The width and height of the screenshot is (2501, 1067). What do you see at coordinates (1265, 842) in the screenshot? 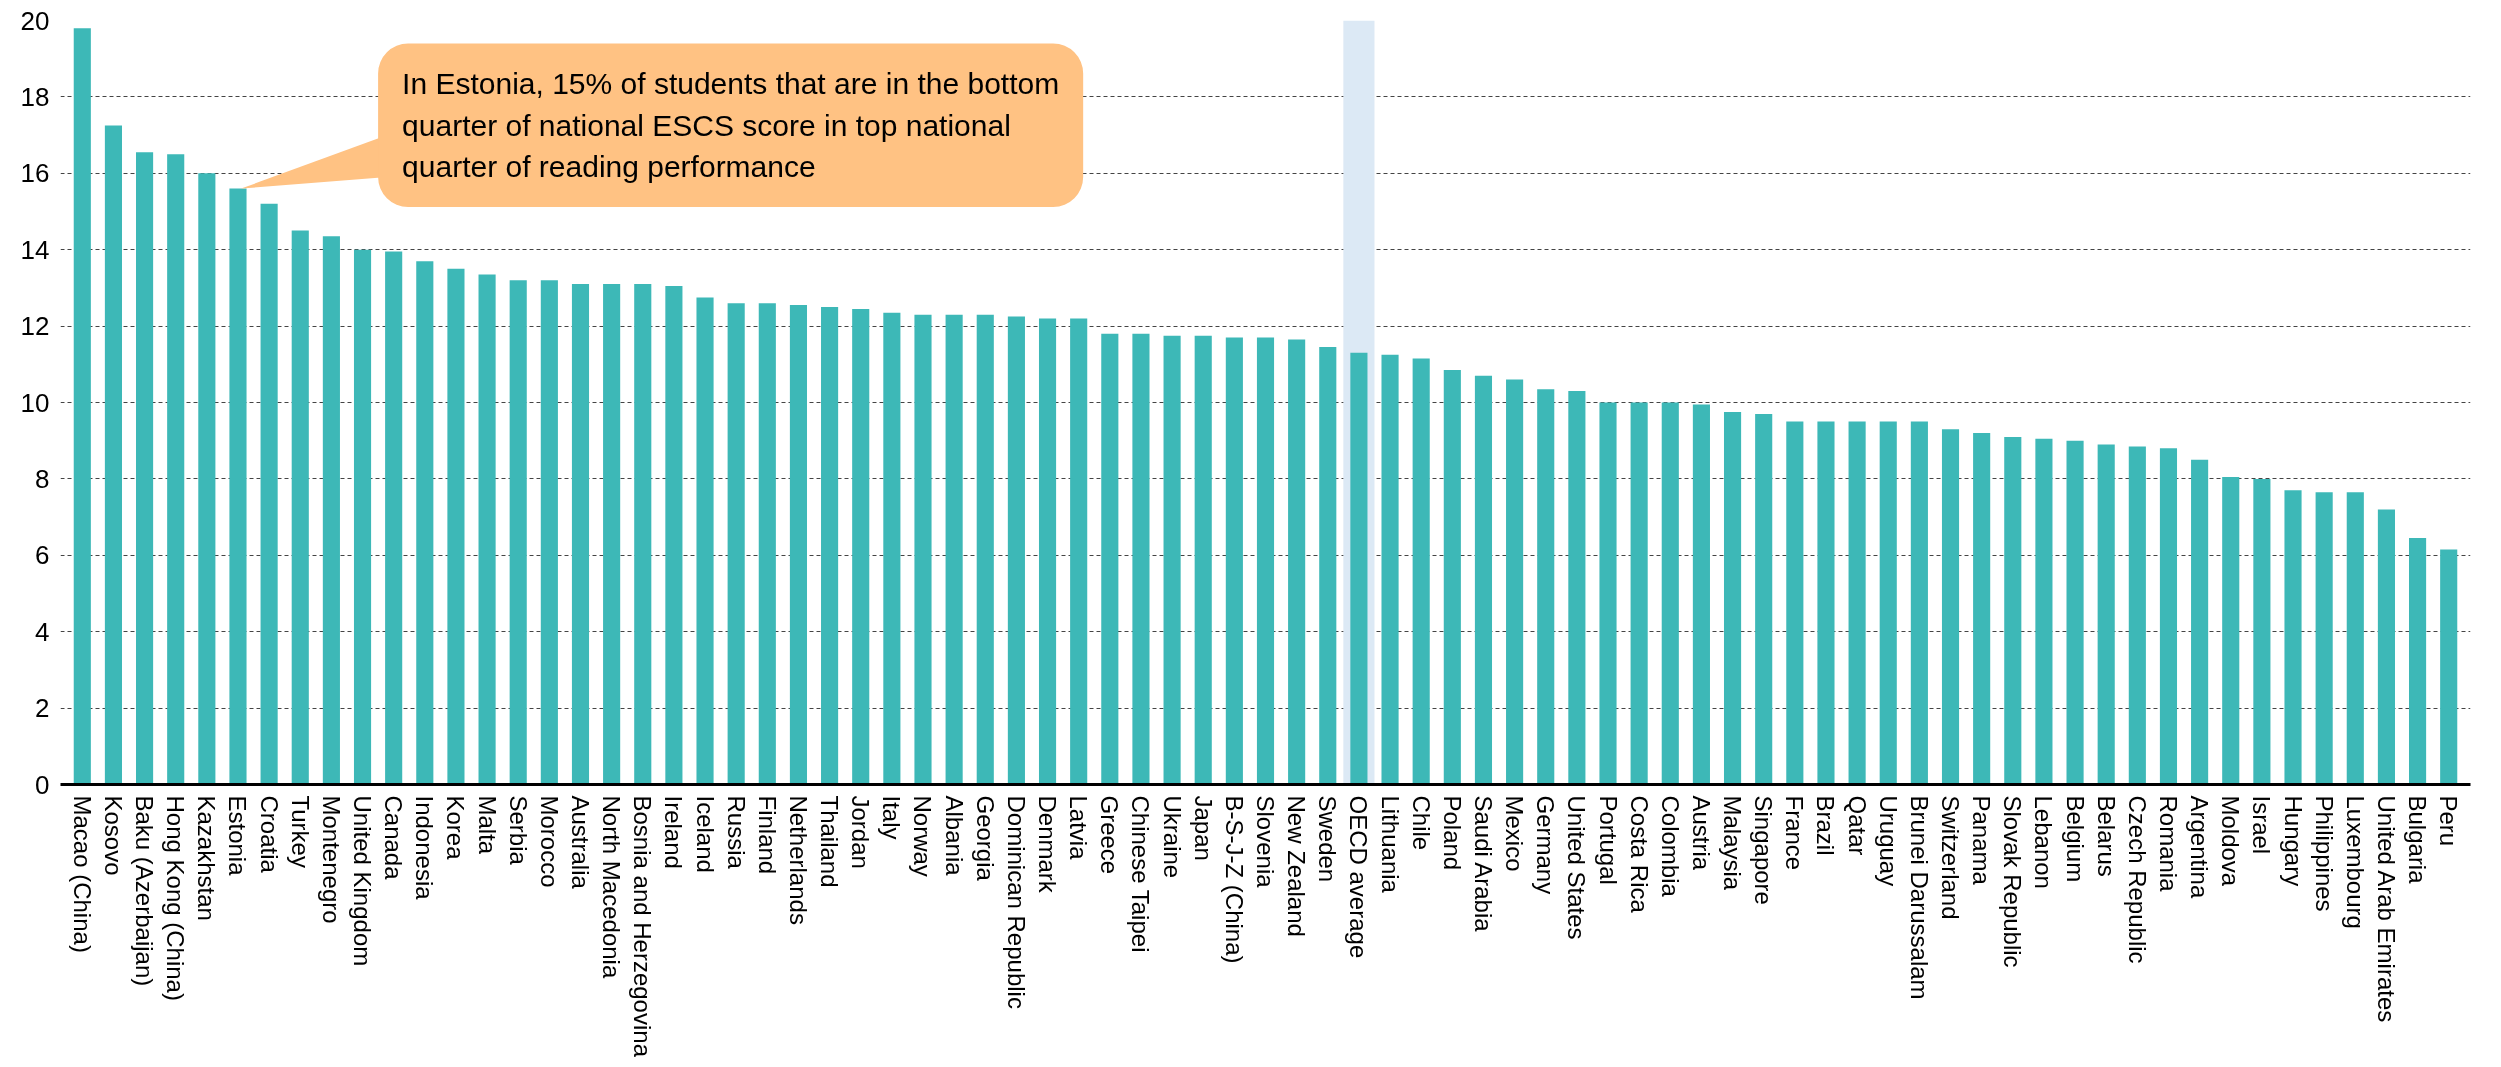
I see `x-tick-label: Slovenia` at bounding box center [1265, 842].